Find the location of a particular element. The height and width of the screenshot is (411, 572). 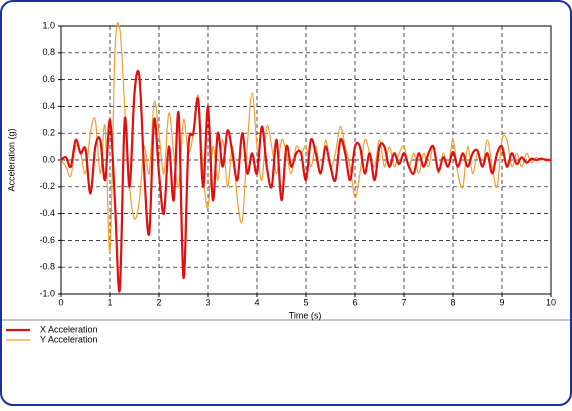

y-tick-label: -0.4 is located at coordinates (47, 213).